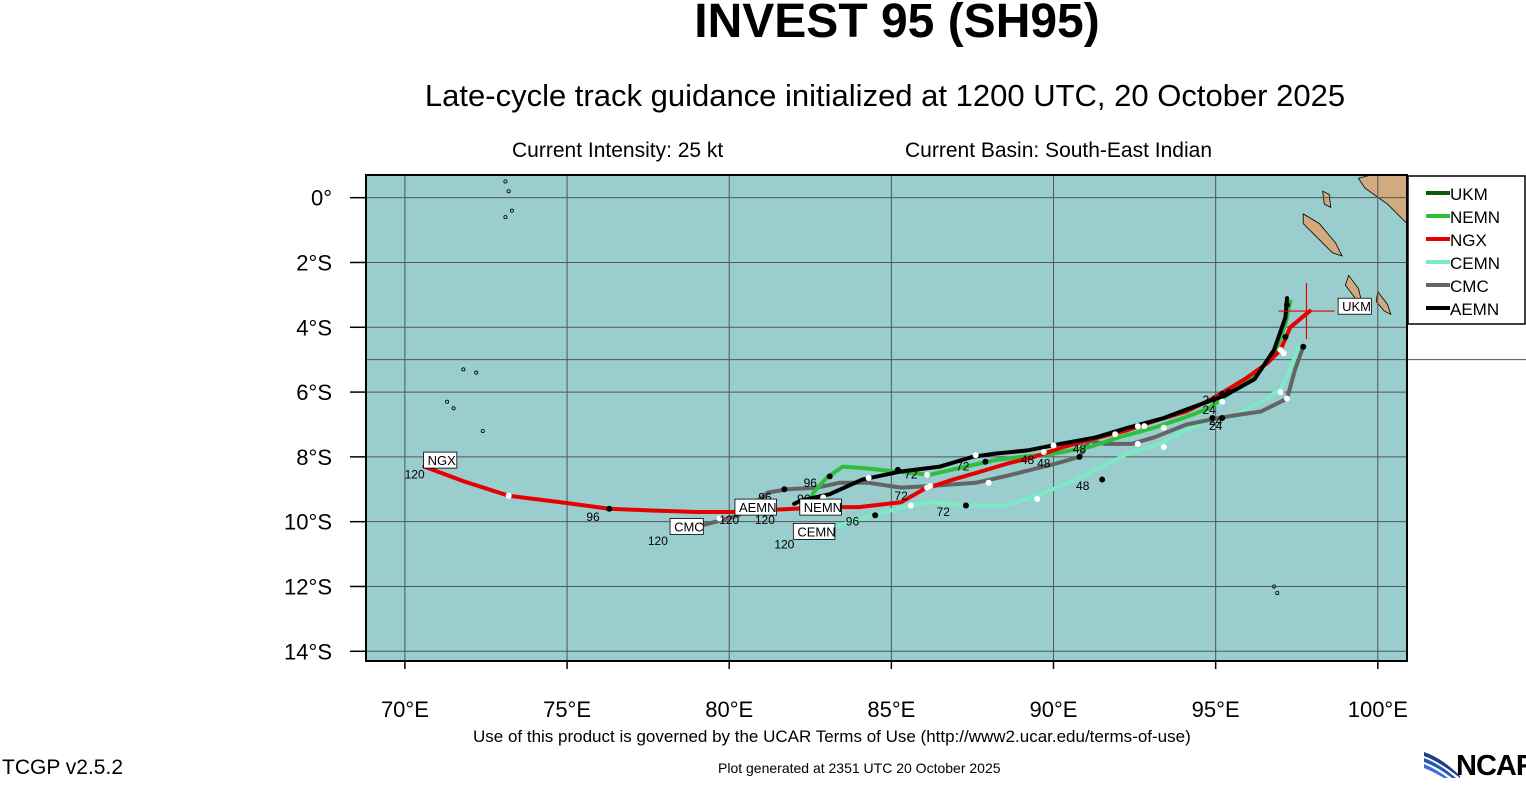  I want to click on legend-label: AEMN, so click(1474, 309).